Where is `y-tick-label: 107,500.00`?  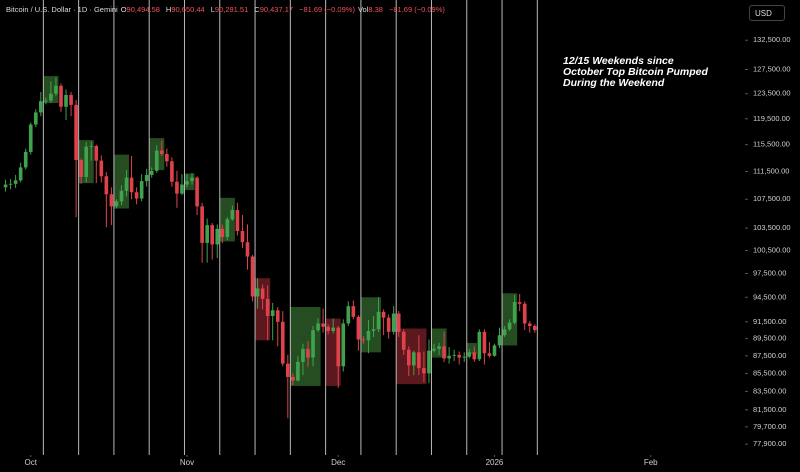
y-tick-label: 107,500.00 is located at coordinates (772, 198).